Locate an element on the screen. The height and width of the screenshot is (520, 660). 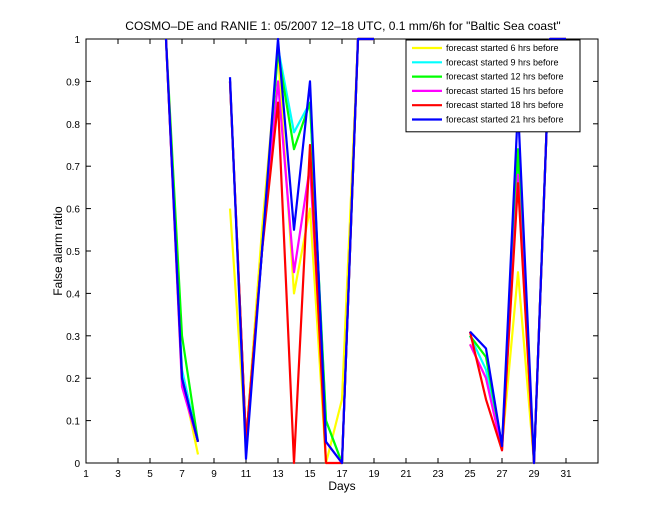
x-tick-label: 11 is located at coordinates (246, 474).